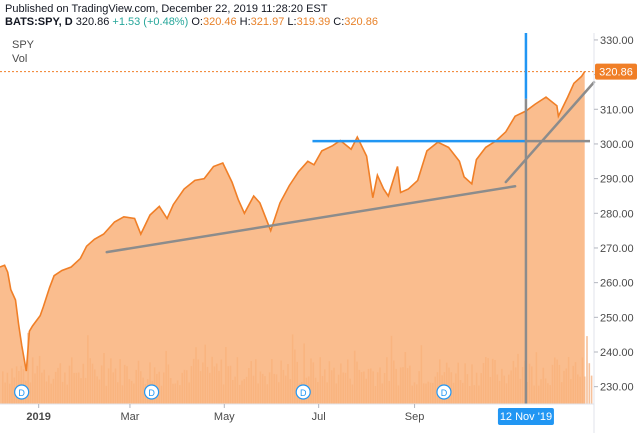 The width and height of the screenshot is (640, 433). Describe the element at coordinates (292, 22) in the screenshot. I see `low-label: L:` at that location.